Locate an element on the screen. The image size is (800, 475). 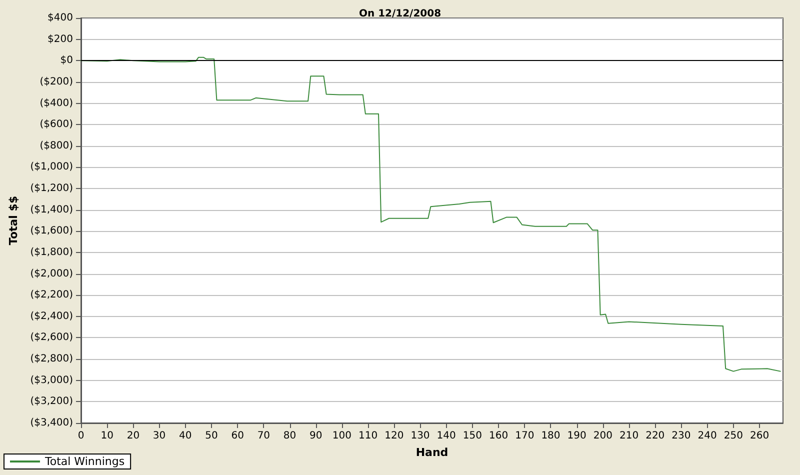
x-tick-label: 260 is located at coordinates (760, 436).